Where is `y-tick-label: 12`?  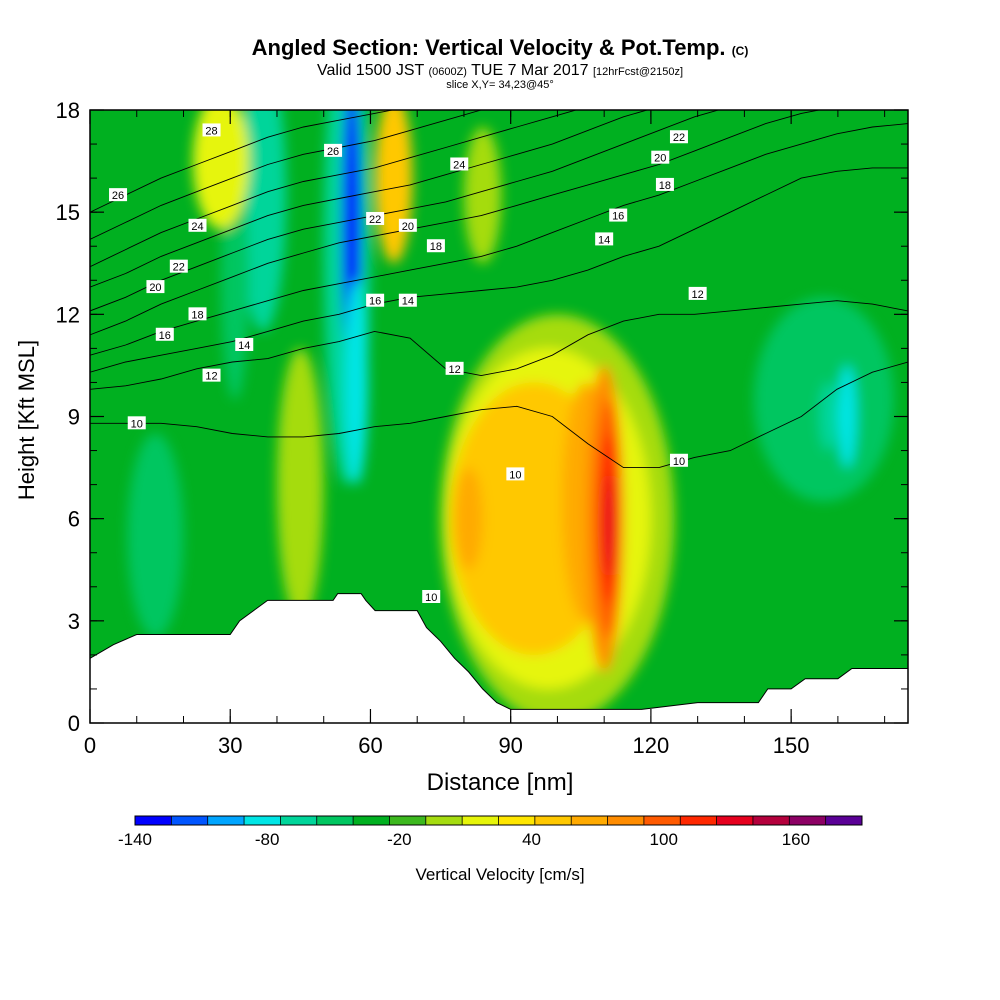 y-tick-label: 12 is located at coordinates (68, 314).